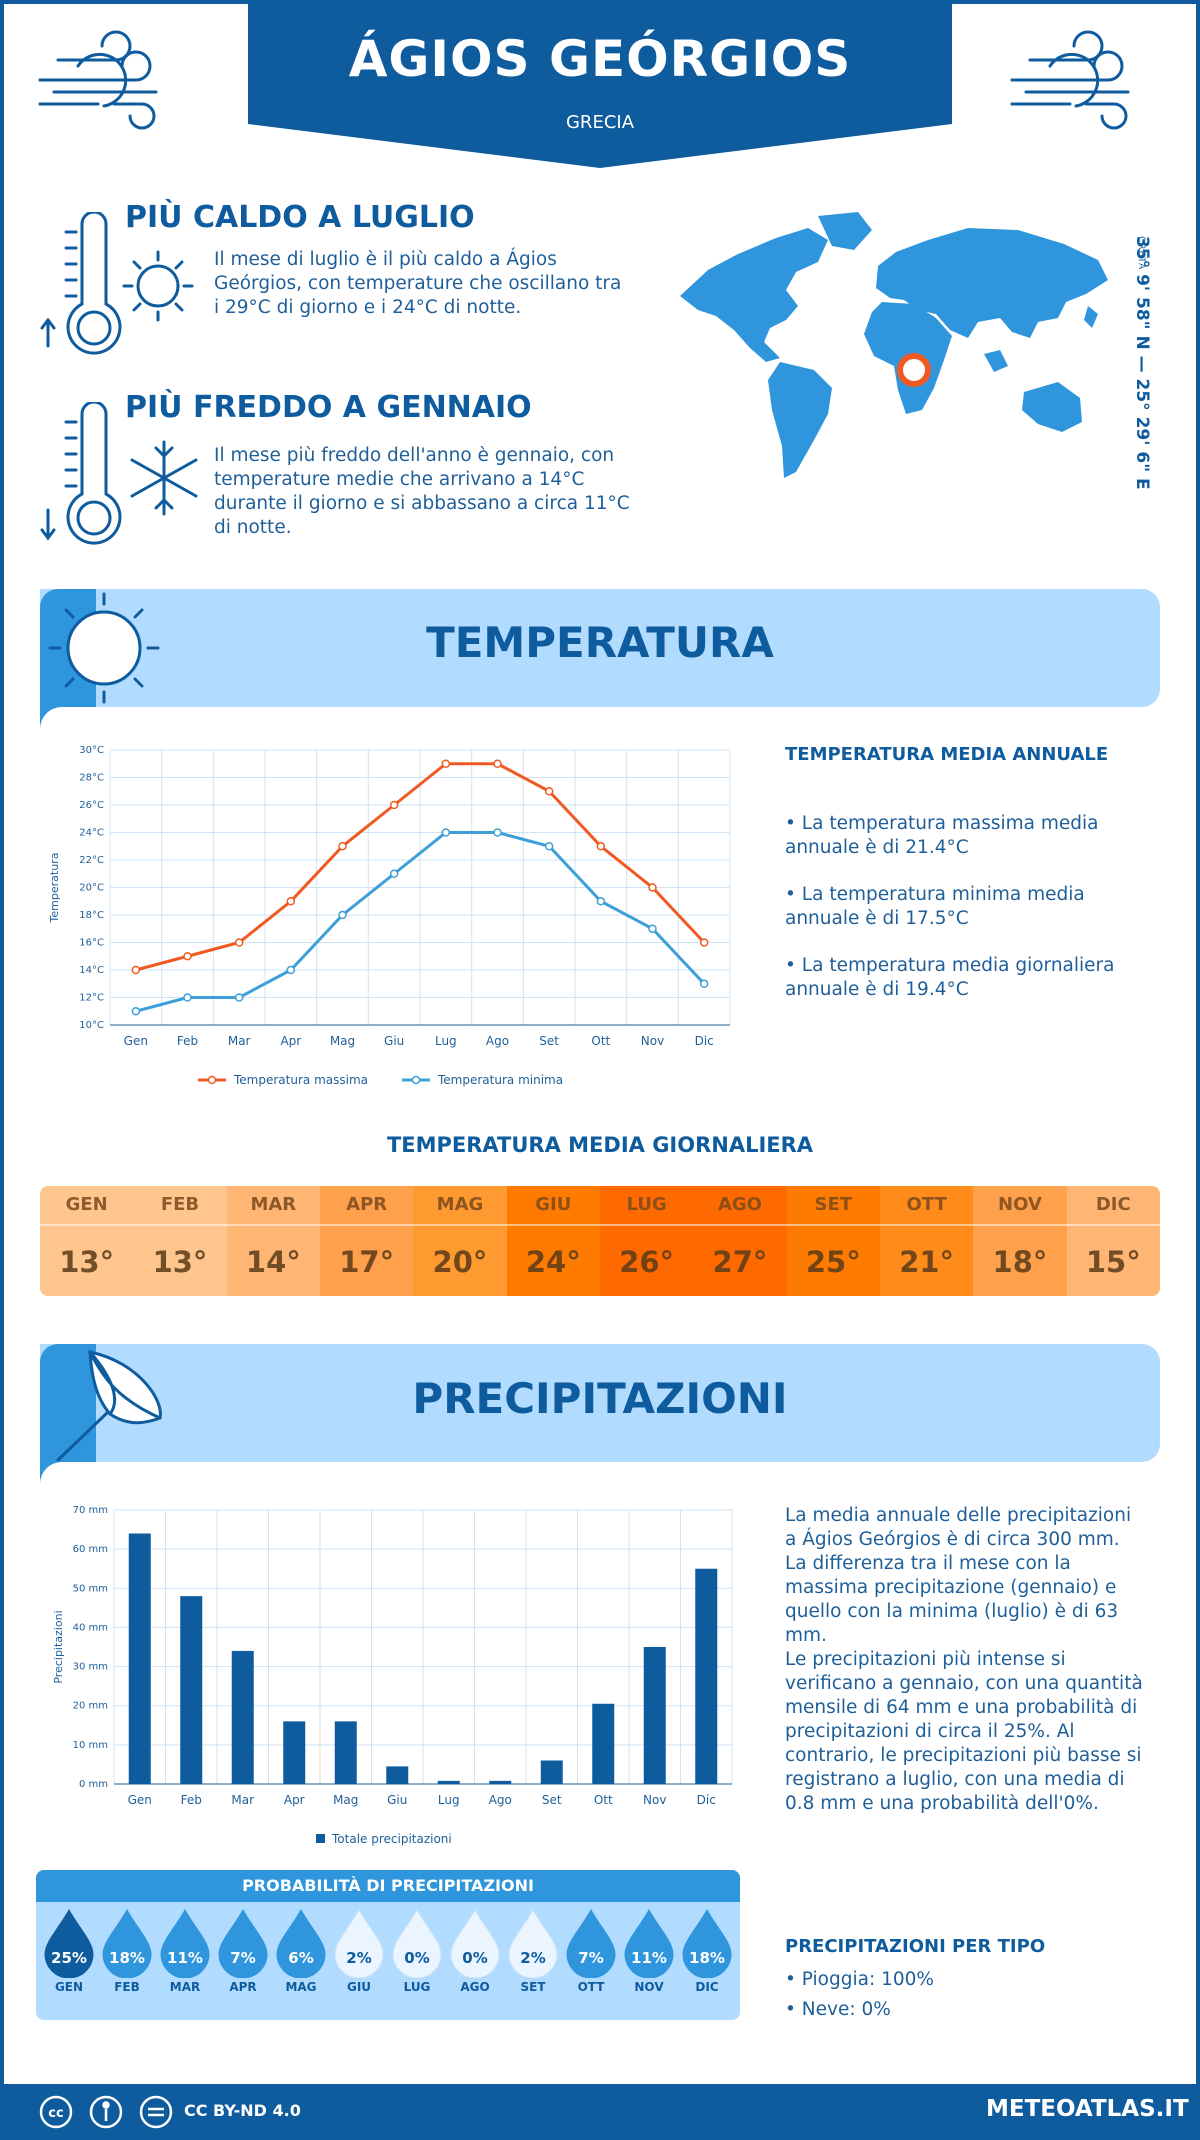 Image resolution: width=1200 pixels, height=2140 pixels. Describe the element at coordinates (300, 1958) in the screenshot. I see `prob-value: 6%` at that location.